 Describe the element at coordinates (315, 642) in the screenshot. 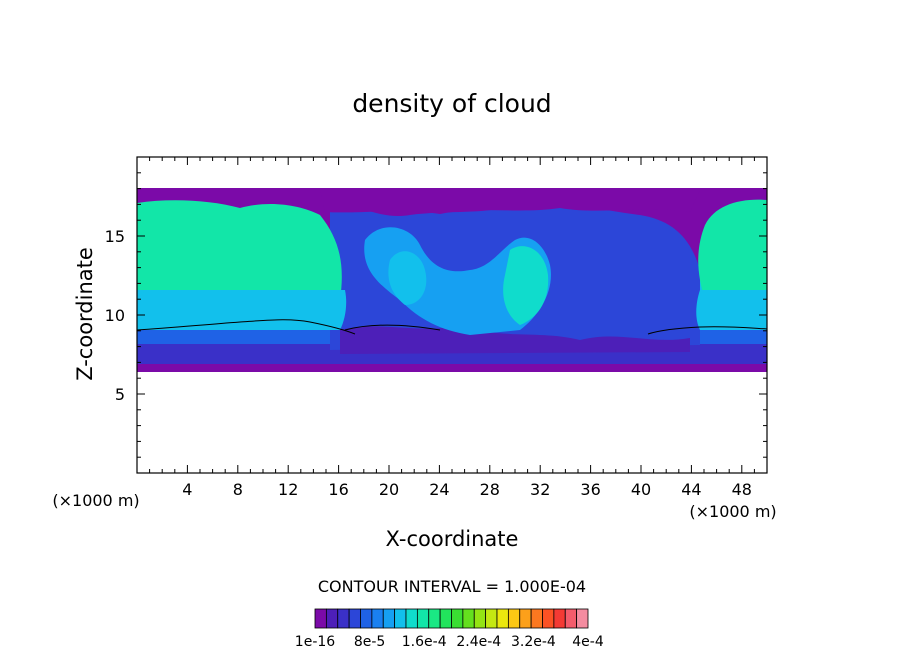

I see `colorbar-label: 1e-16` at that location.